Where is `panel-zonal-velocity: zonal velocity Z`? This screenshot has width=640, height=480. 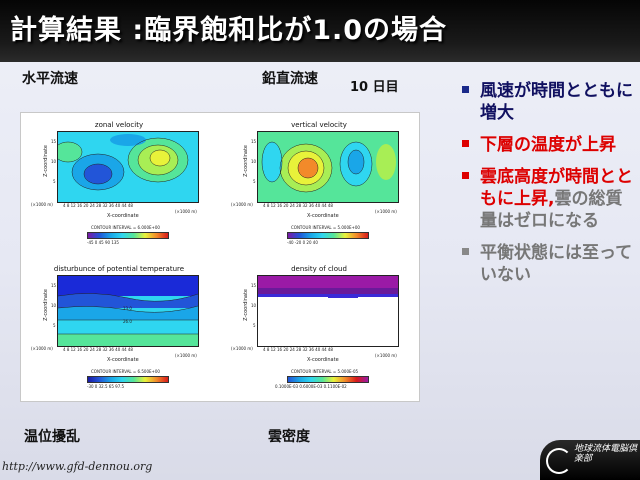 panel-zonal-velocity: zonal velocity Z is located at coordinates (119, 184).